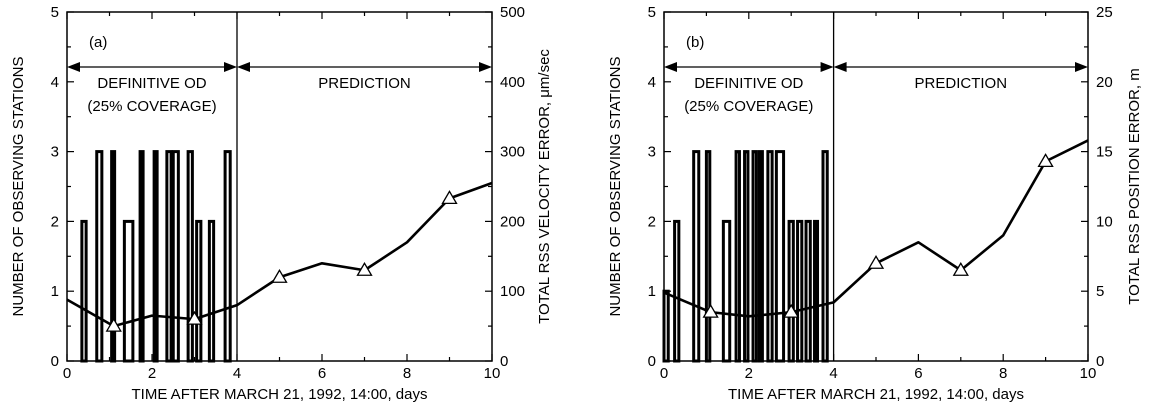 This screenshot has width=1154, height=415. Describe the element at coordinates (1104, 12) in the screenshot. I see `y-right-tick-label: 25` at that location.